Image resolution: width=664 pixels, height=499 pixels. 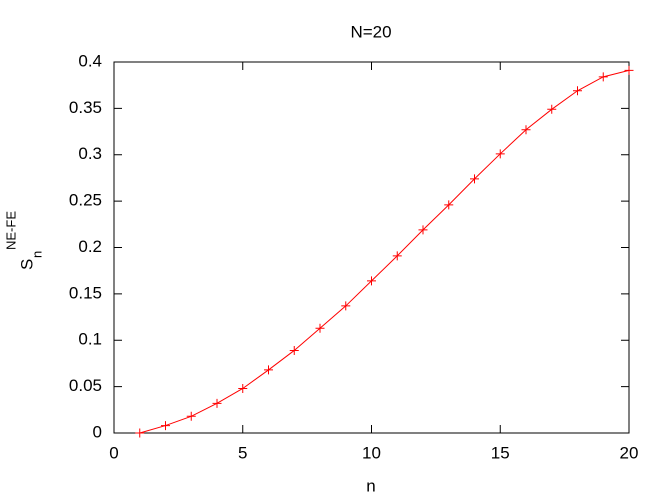 What do you see at coordinates (90, 339) in the screenshot?
I see `y-tick-label: 0.1` at bounding box center [90, 339].